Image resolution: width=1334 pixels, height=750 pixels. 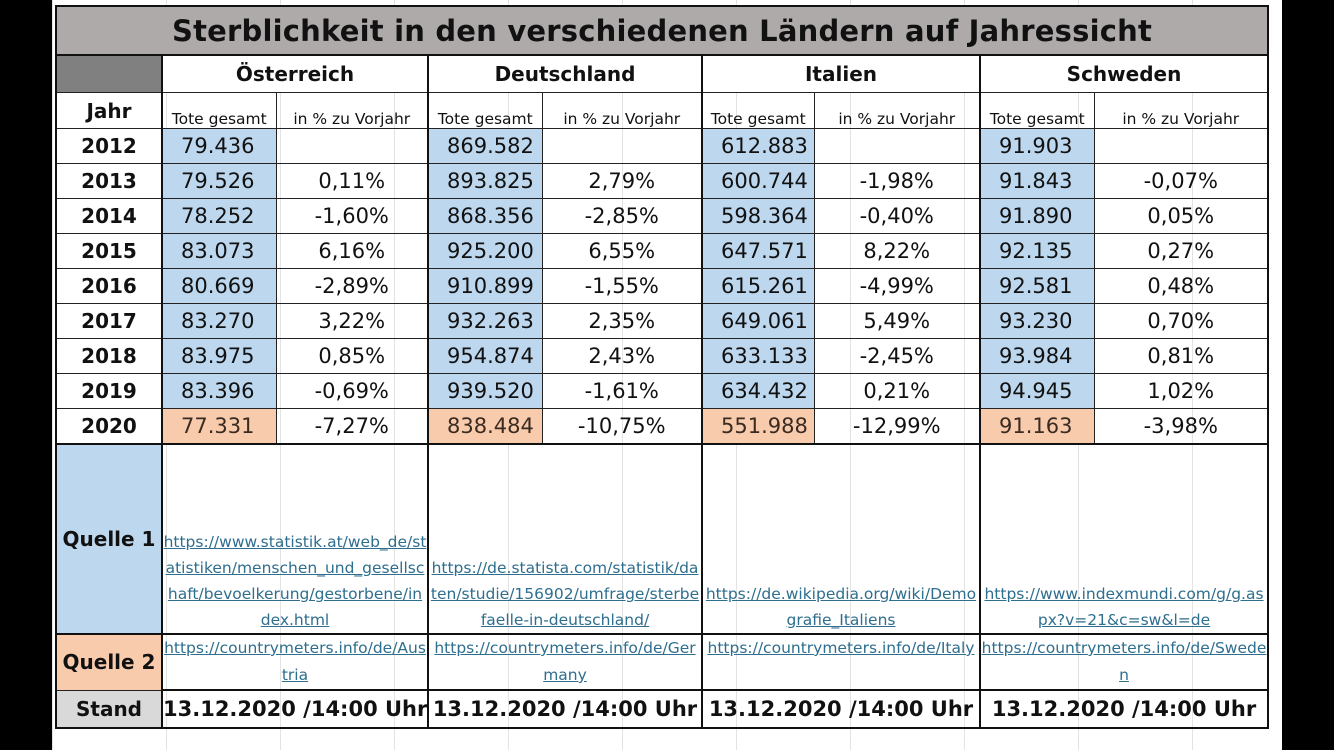 What do you see at coordinates (219, 146) in the screenshot?
I see `total-deaths-cell: 79.436` at bounding box center [219, 146].